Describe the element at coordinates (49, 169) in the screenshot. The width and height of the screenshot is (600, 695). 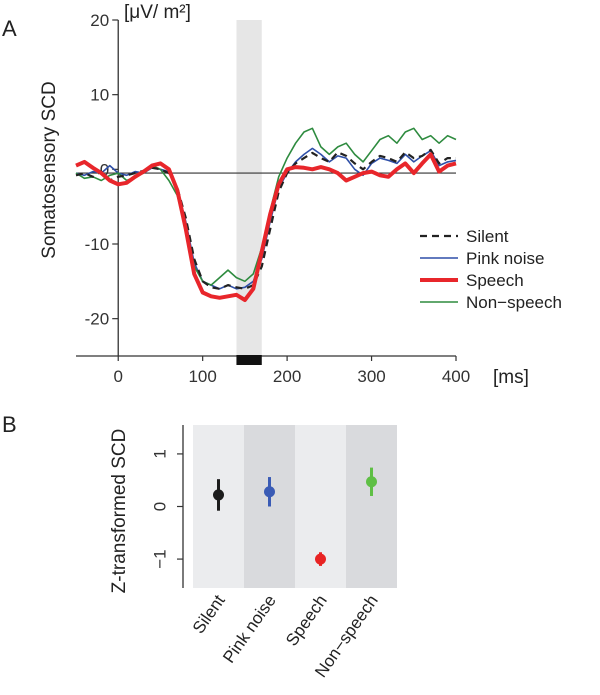
I see `y-axis-title: Somatosensory SCD` at that location.